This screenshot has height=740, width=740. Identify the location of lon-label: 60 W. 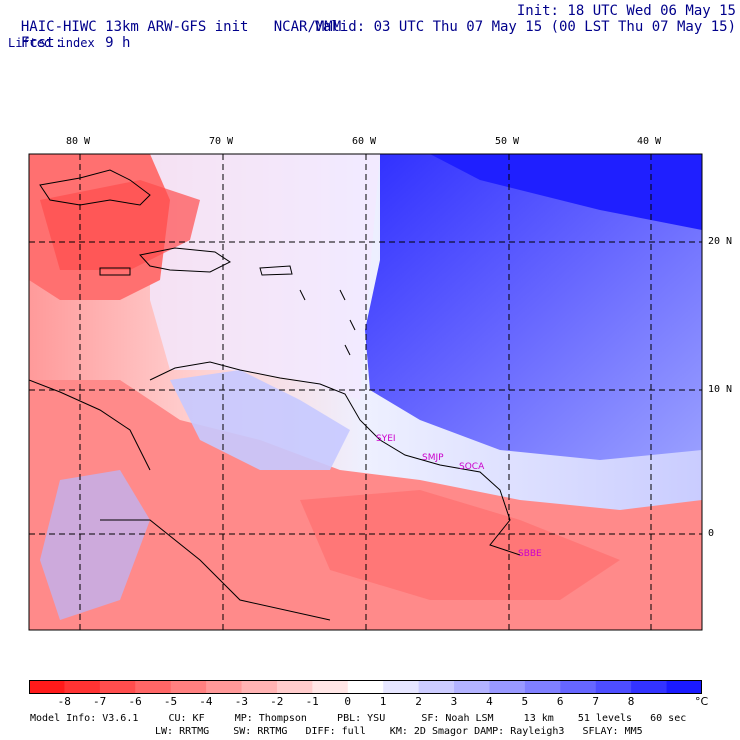
(364, 141).